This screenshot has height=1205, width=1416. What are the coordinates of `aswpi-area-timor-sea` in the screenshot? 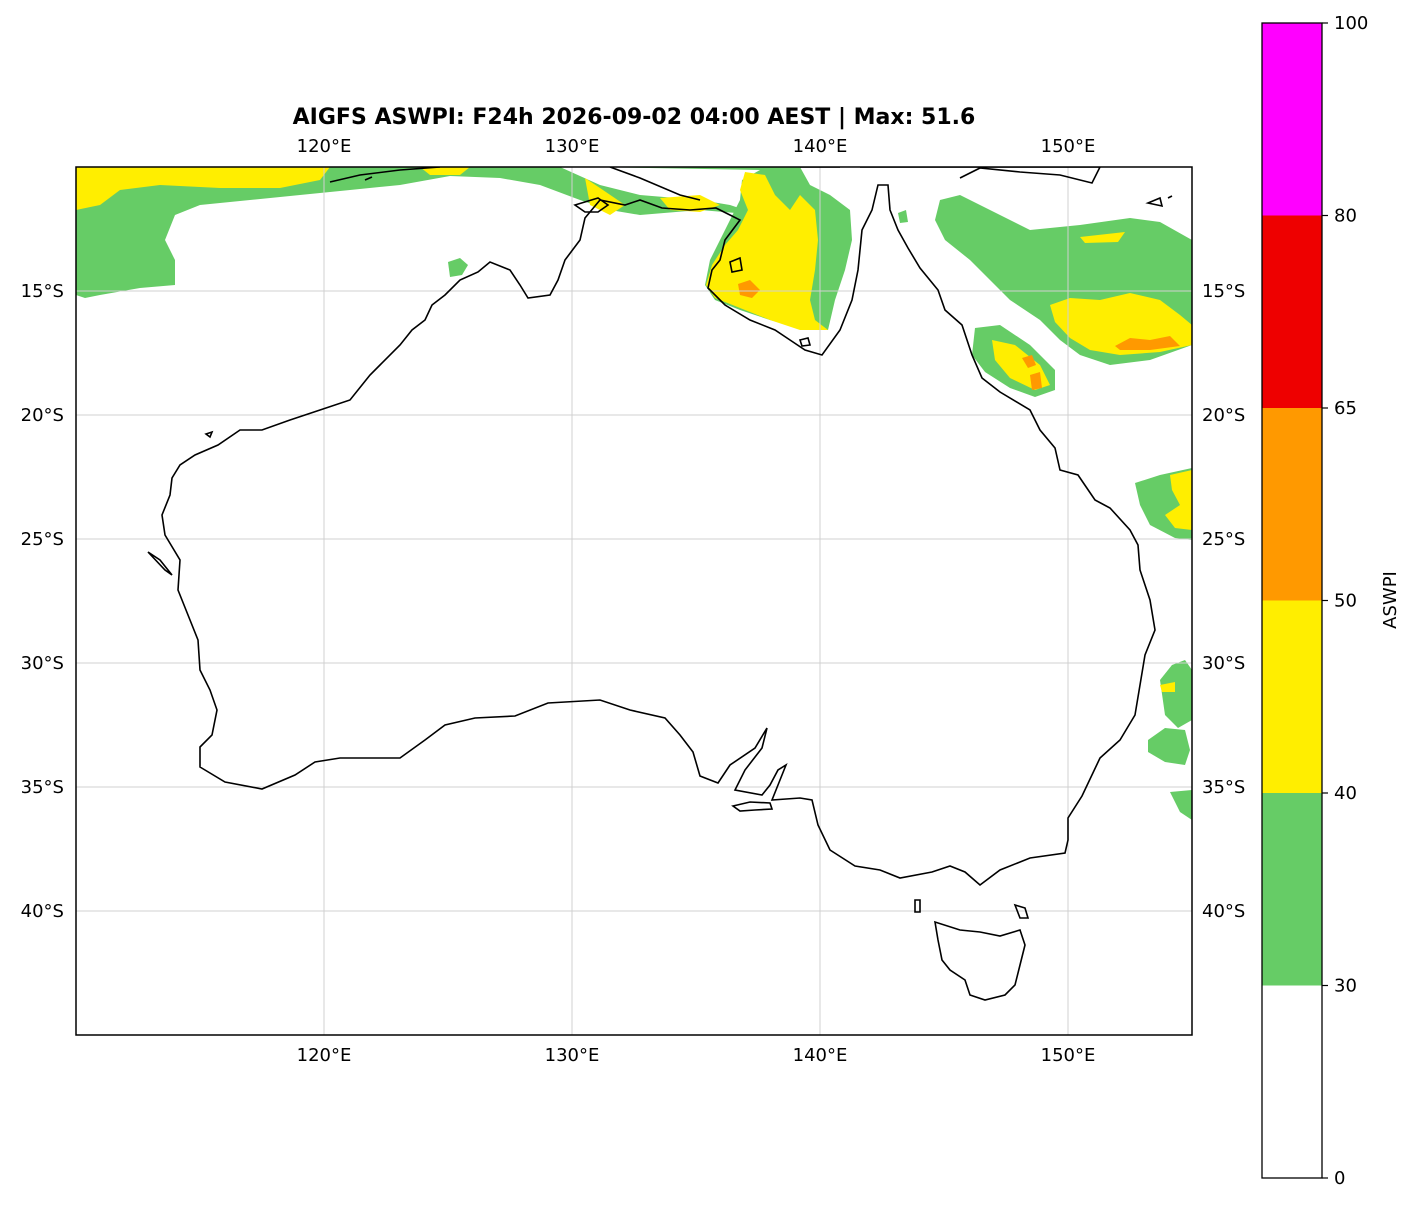 It's located at (418, 232).